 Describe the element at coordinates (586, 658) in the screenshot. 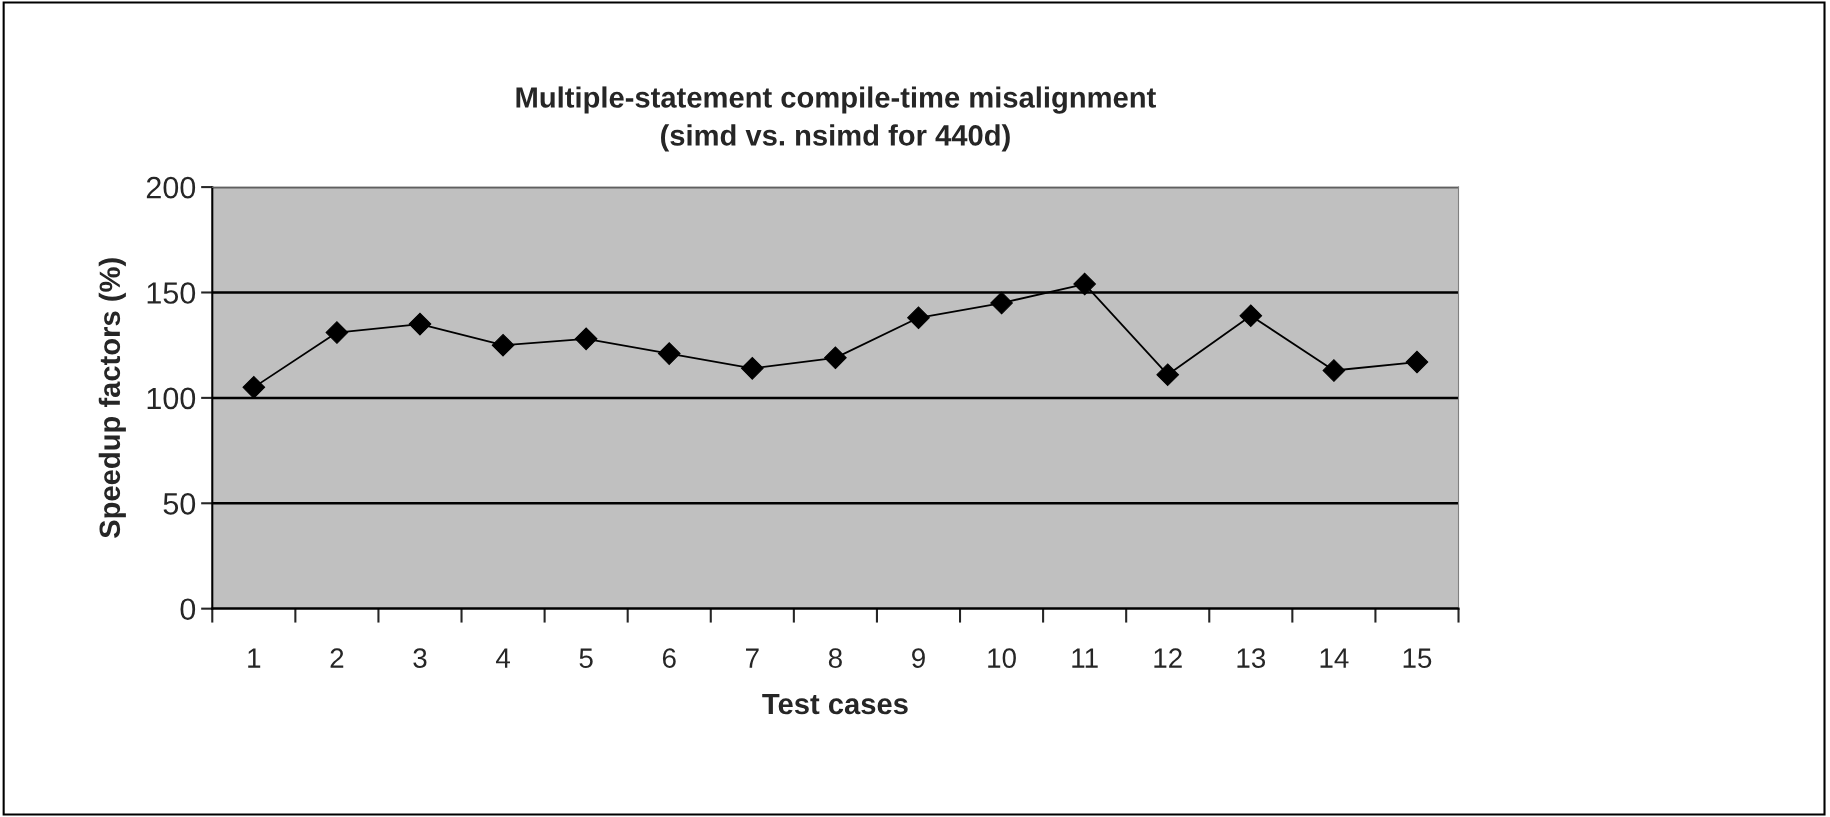

I see `x-tick-label: 5` at that location.